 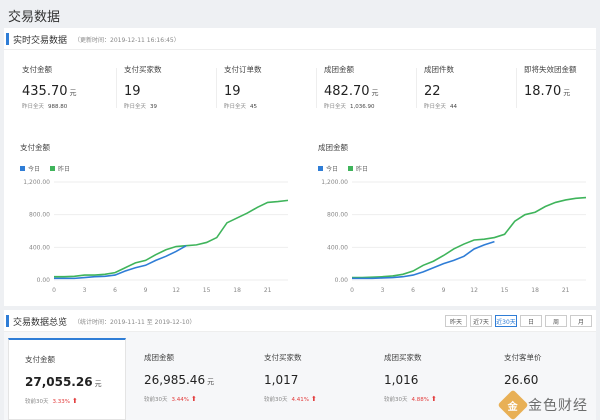 What do you see at coordinates (300, 39) in the screenshot?
I see `realtime-header: 实时交易数据 （更新时间：2019-12-11 16:16:45）` at bounding box center [300, 39].